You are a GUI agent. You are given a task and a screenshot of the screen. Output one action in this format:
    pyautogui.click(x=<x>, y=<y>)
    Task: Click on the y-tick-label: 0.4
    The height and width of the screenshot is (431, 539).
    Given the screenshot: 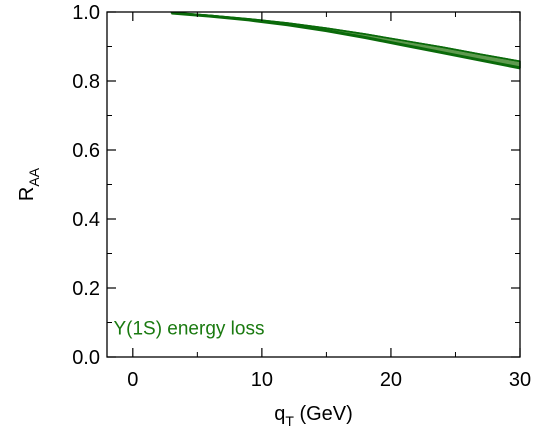 What is the action you would take?
    pyautogui.click(x=86, y=220)
    